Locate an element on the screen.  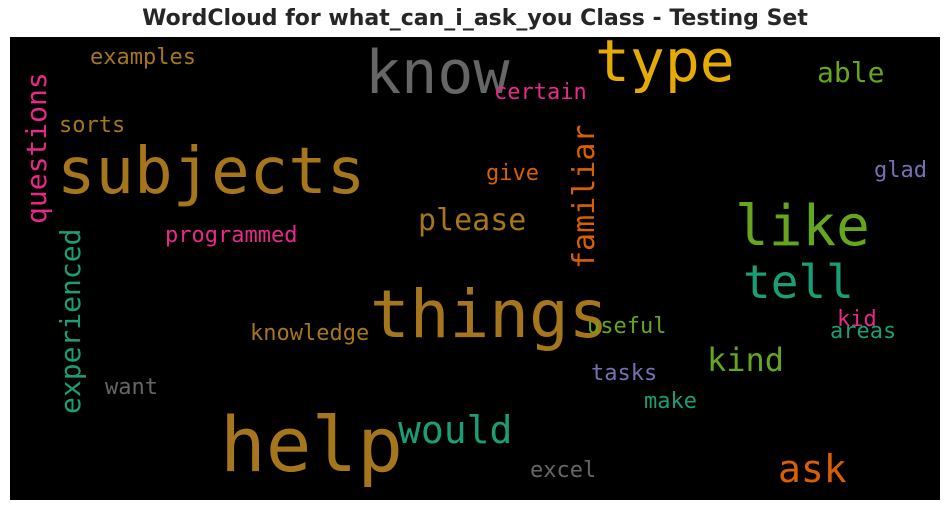
word-questions: questions is located at coordinates (36, 148).